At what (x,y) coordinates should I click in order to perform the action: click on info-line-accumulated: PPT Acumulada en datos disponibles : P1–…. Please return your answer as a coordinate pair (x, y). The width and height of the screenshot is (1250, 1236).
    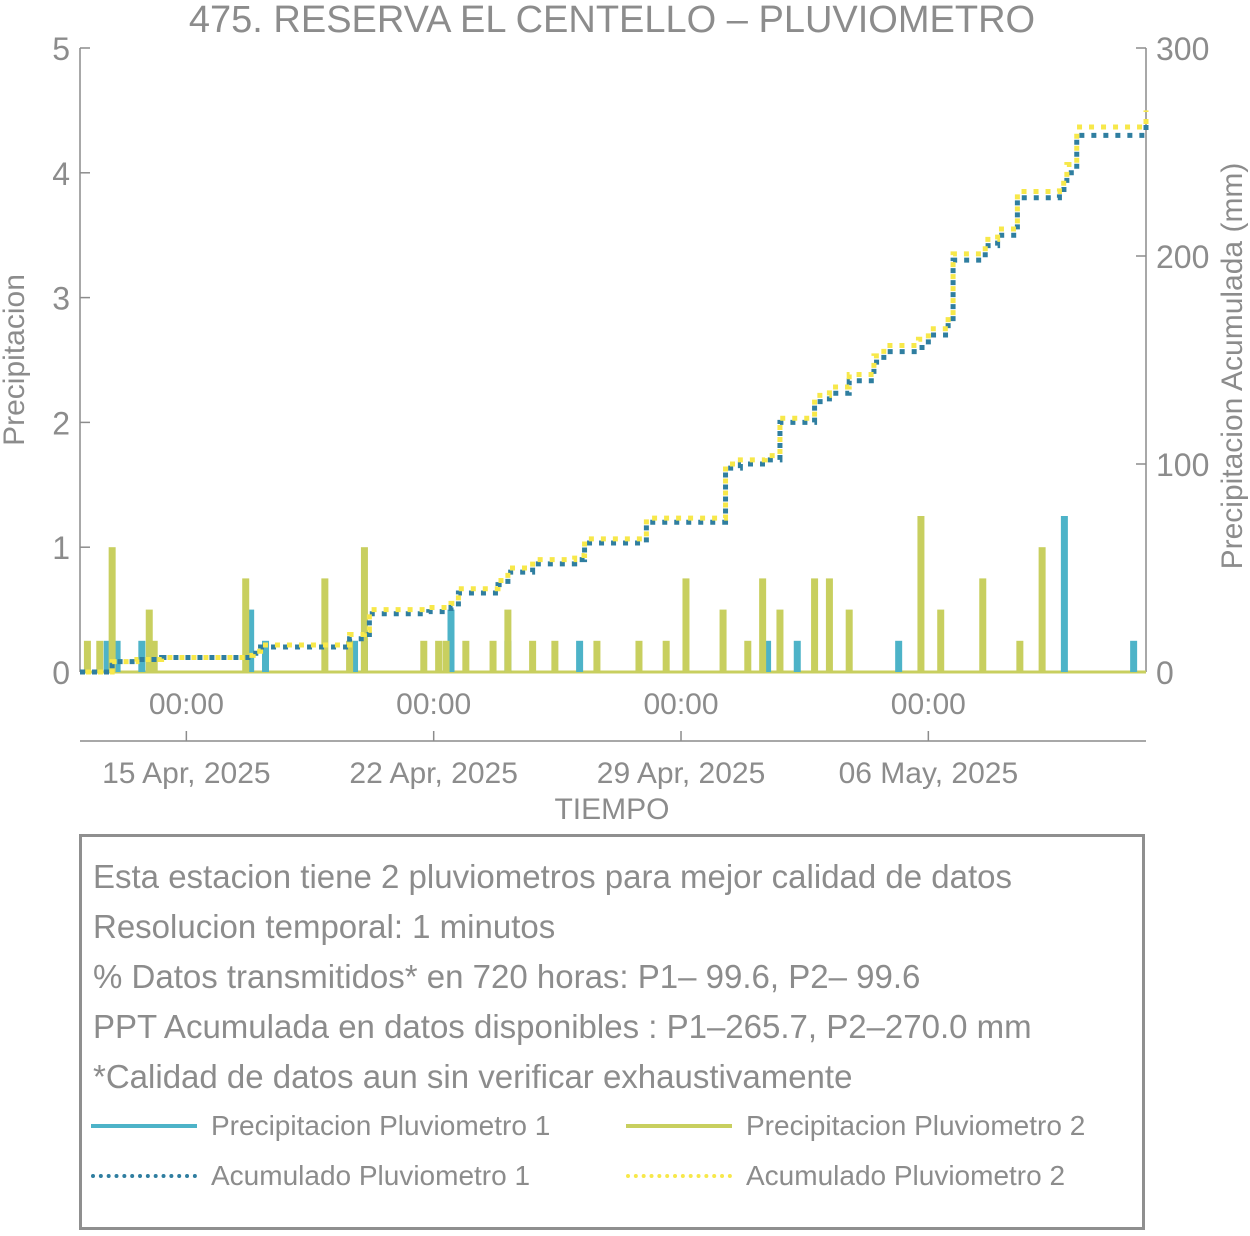
    Looking at the image, I should click on (562, 1026).